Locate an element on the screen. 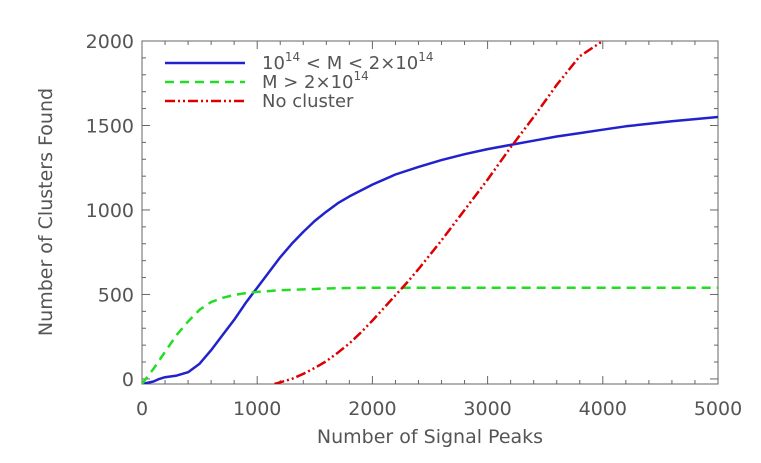  y-tick-label: 500 is located at coordinates (116, 295).